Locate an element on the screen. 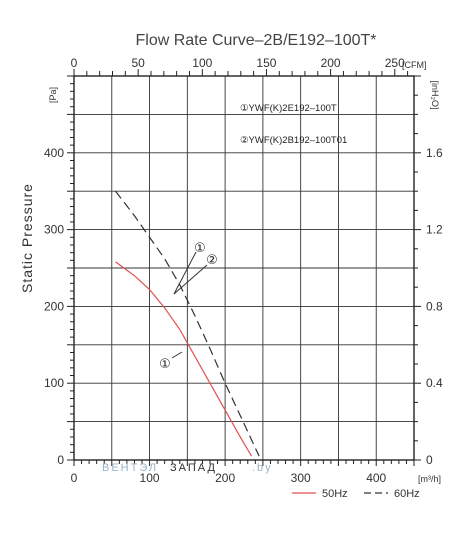  callout-leader-a is located at coordinates (185, 273).